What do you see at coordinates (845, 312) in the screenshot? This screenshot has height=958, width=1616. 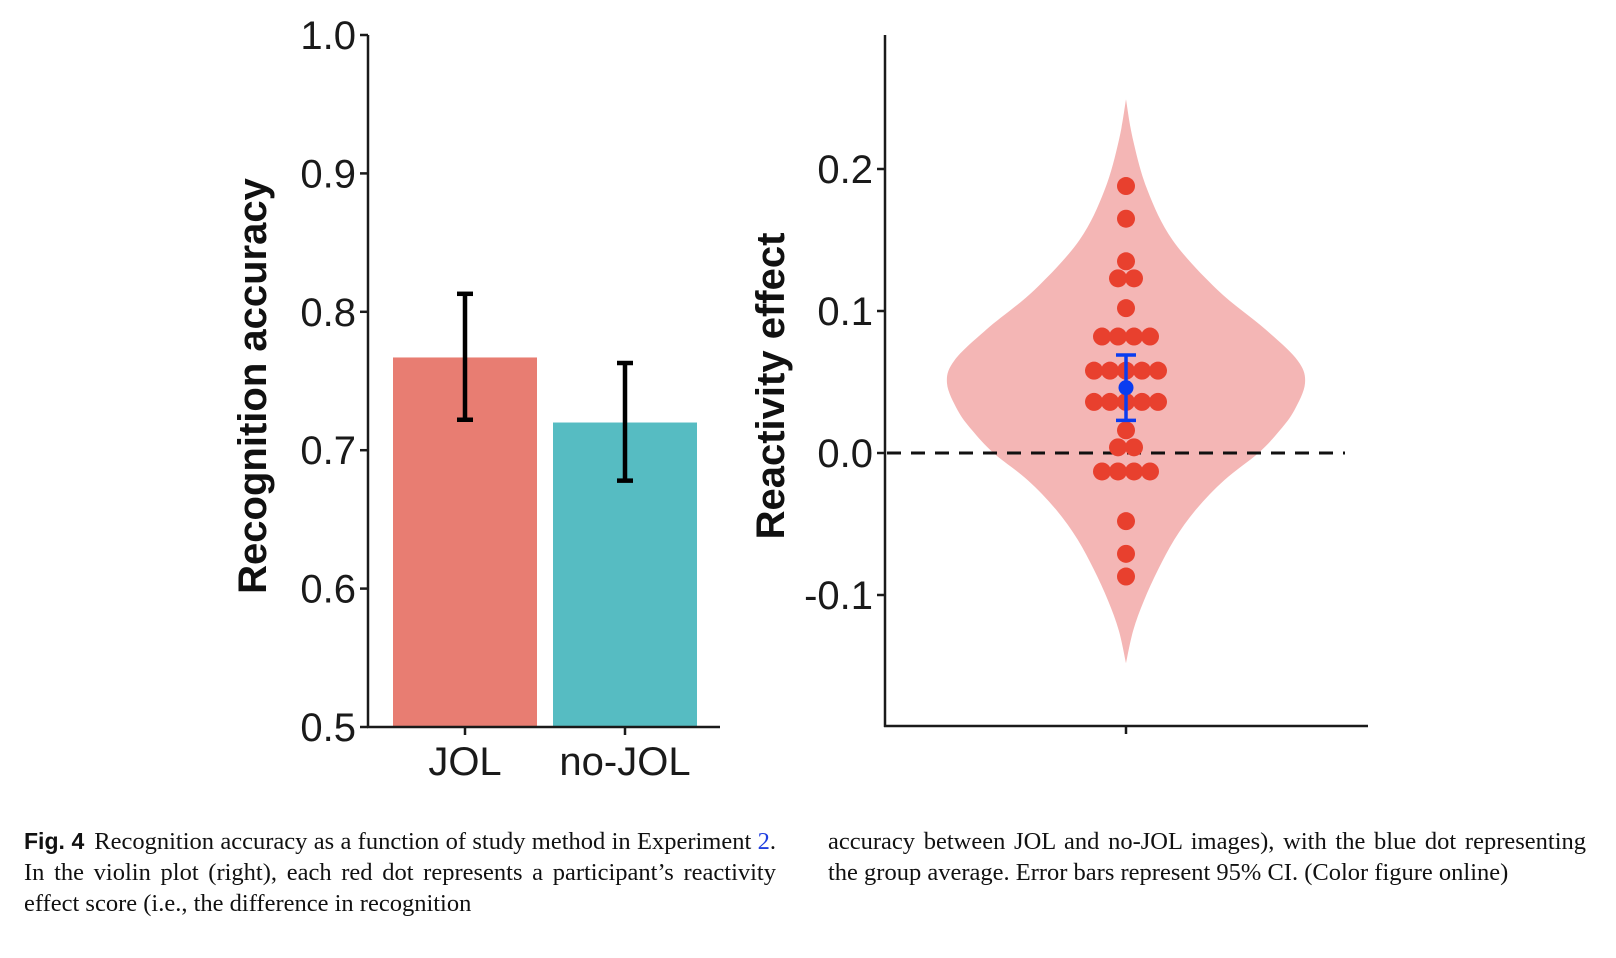 I see `y-tick-label: 0.1` at bounding box center [845, 312].